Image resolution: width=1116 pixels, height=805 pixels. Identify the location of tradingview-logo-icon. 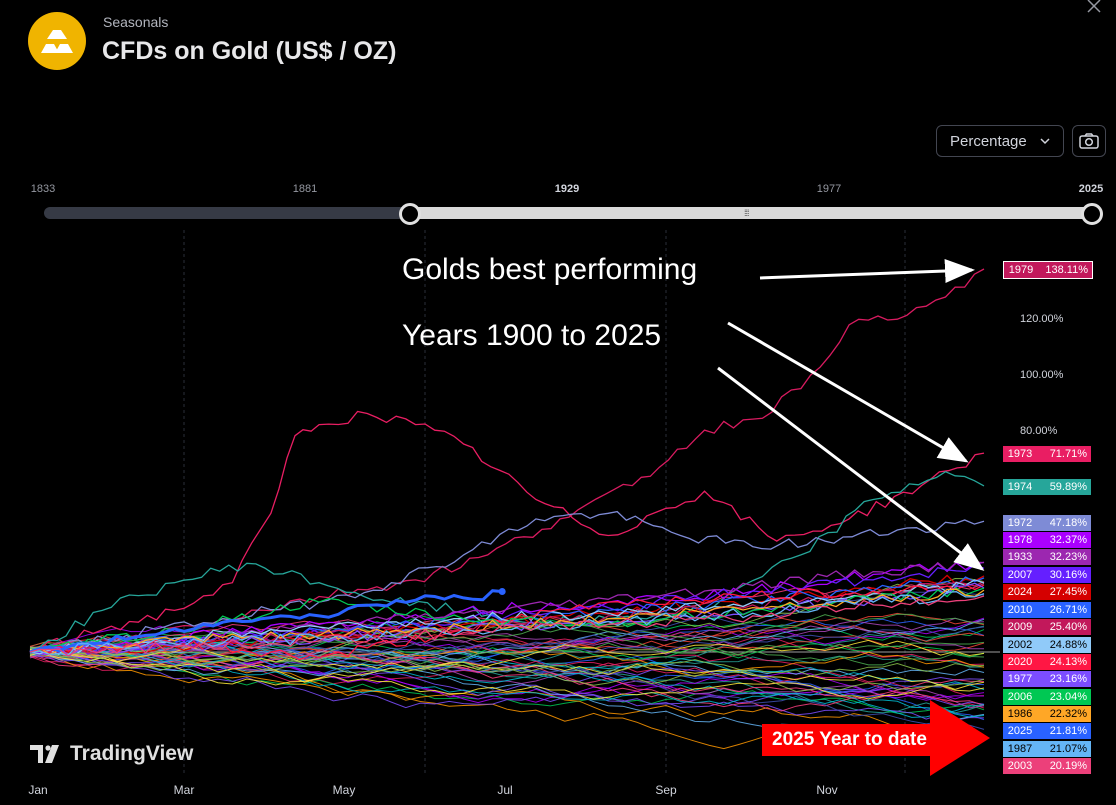
(44, 754).